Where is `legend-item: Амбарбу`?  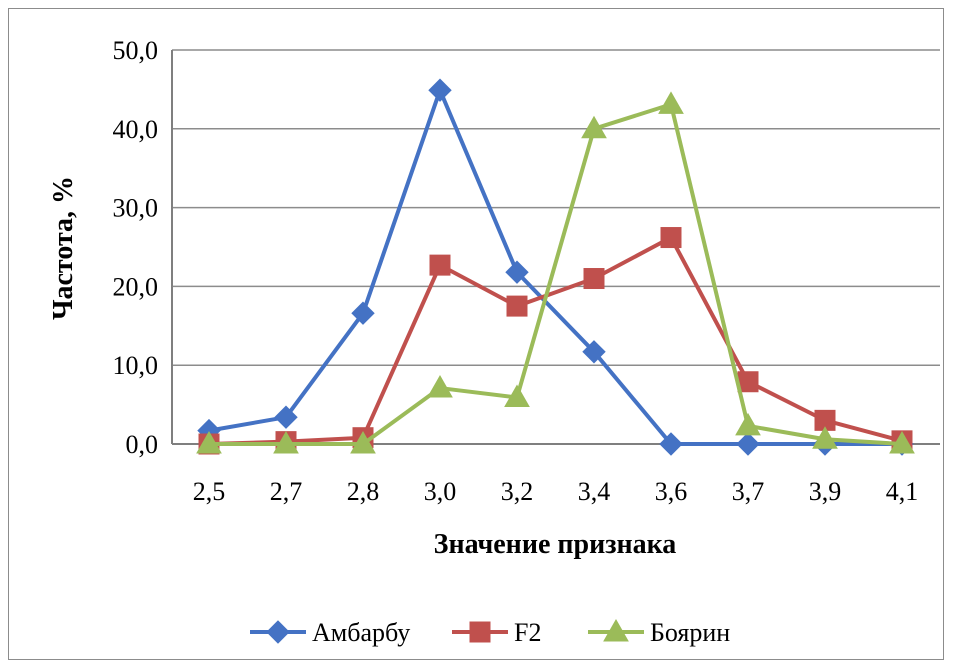 legend-item: Амбарбу is located at coordinates (330, 632).